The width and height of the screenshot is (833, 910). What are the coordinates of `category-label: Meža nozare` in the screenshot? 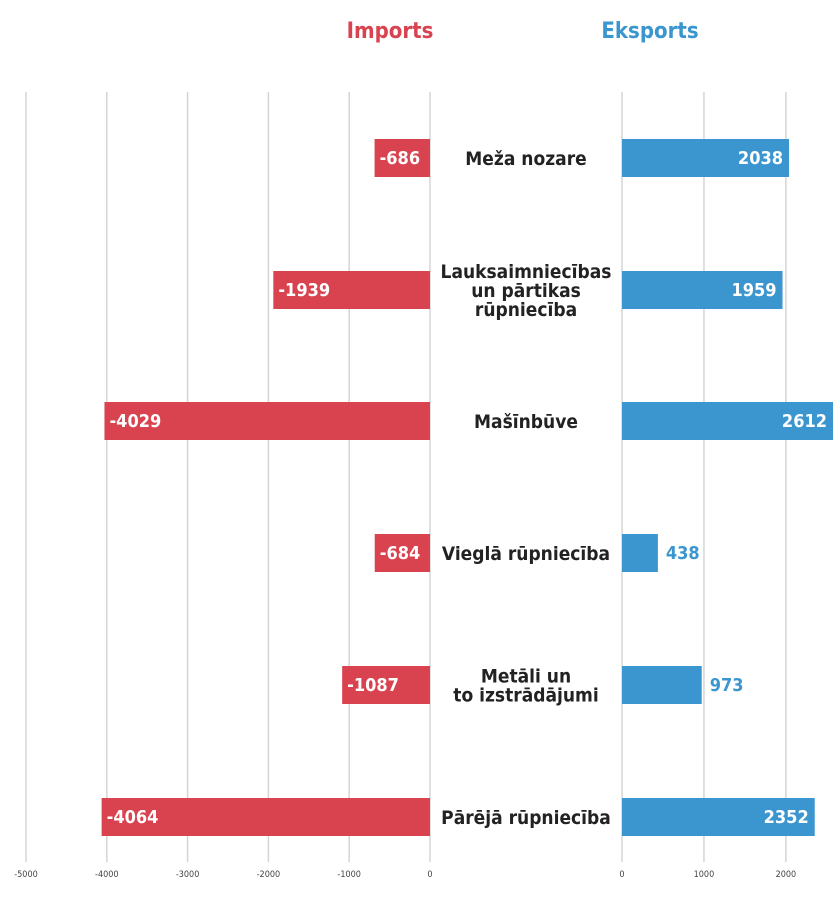 It's located at (525, 159).